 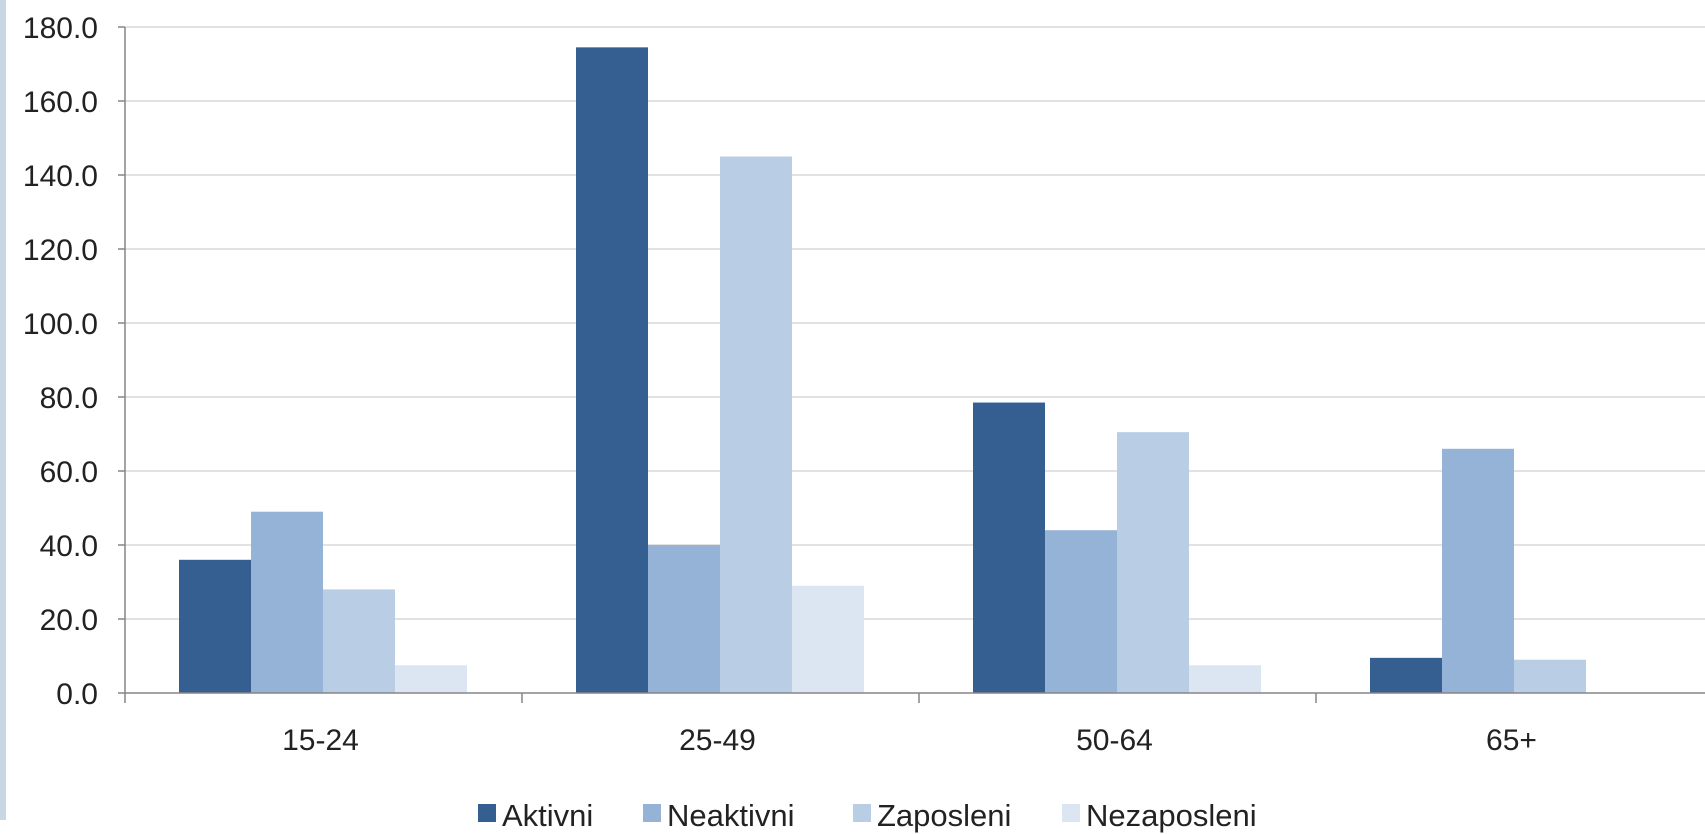 What do you see at coordinates (69, 620) in the screenshot?
I see `y-tick-label: 20.0` at bounding box center [69, 620].